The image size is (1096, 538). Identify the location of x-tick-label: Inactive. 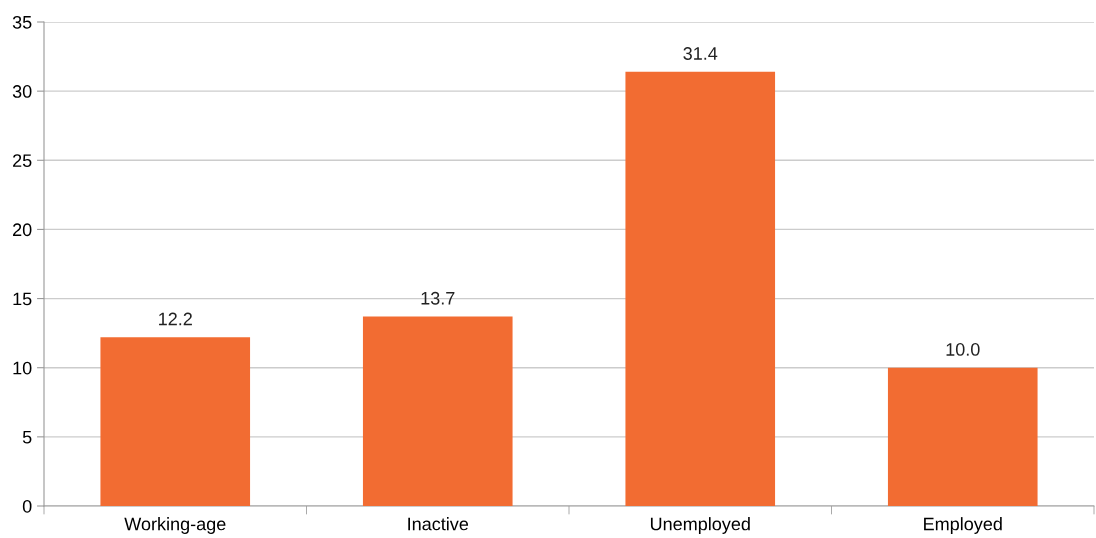
(438, 524).